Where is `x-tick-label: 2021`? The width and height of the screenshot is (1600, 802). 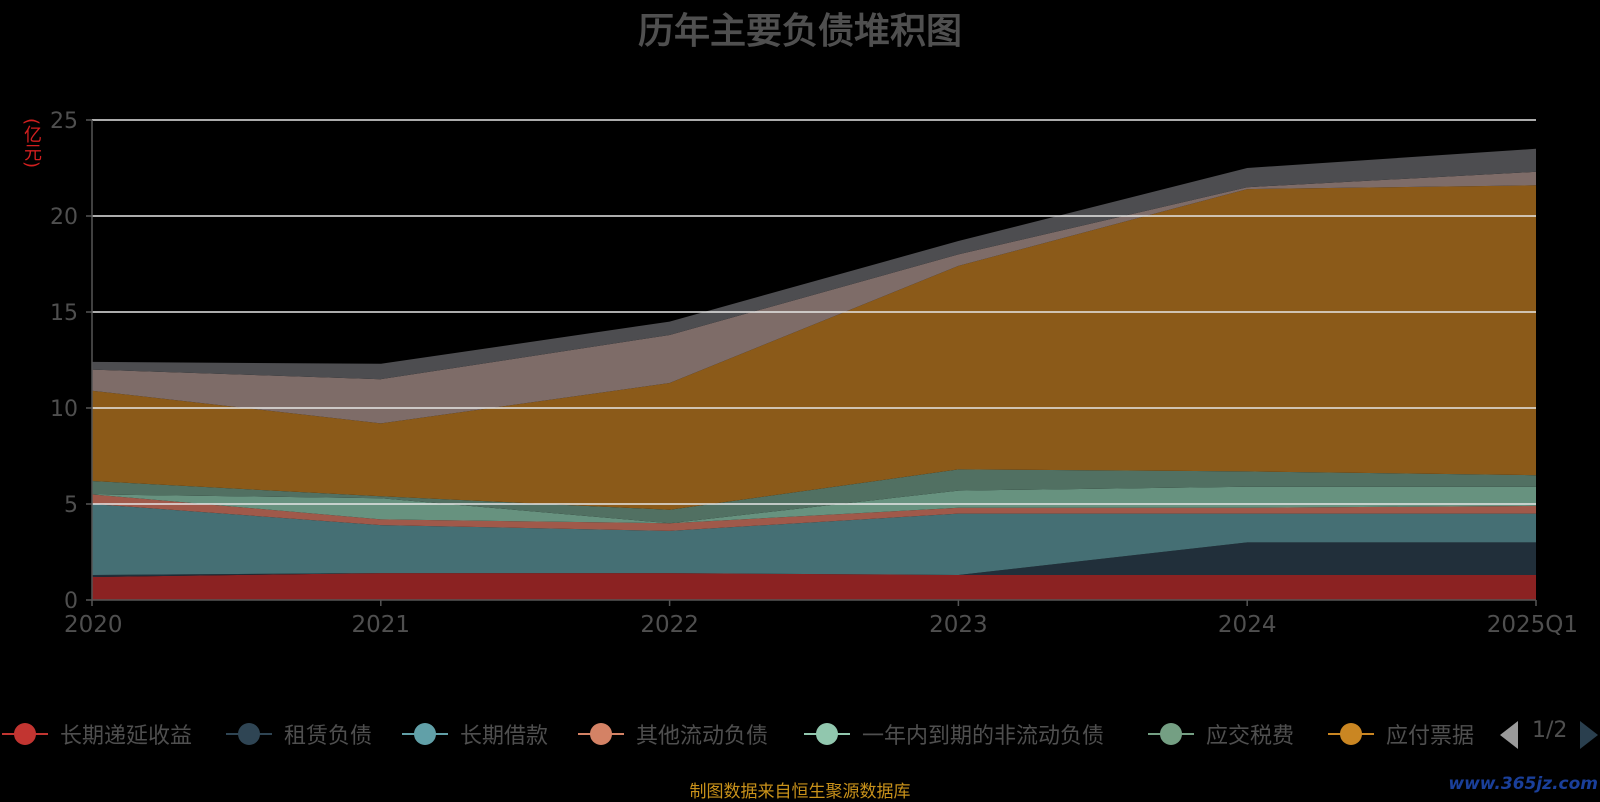
x-tick-label: 2021 is located at coordinates (381, 625).